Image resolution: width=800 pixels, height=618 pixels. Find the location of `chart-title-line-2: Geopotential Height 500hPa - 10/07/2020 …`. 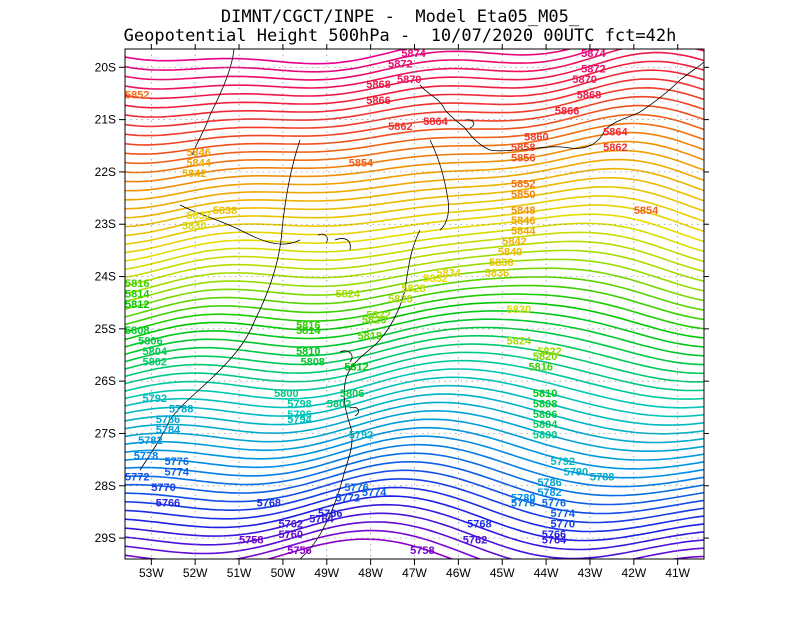

chart-title-line-2: Geopotential Height 500hPa - 10/07/2020 … is located at coordinates (400, 36).